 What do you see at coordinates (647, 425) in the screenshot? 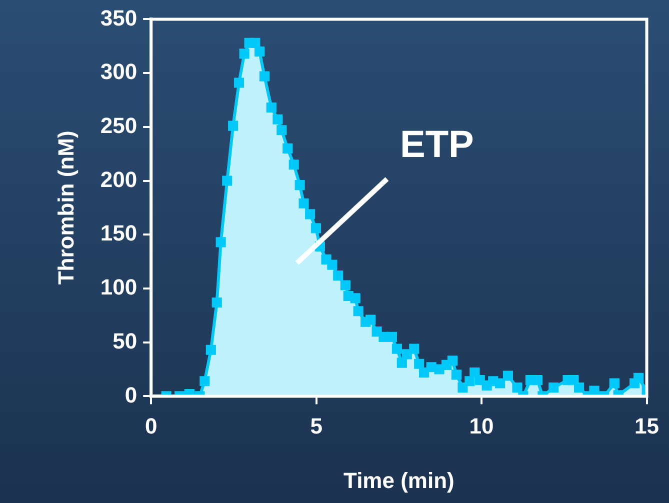
I see `x-tick-label: 15` at bounding box center [647, 425].